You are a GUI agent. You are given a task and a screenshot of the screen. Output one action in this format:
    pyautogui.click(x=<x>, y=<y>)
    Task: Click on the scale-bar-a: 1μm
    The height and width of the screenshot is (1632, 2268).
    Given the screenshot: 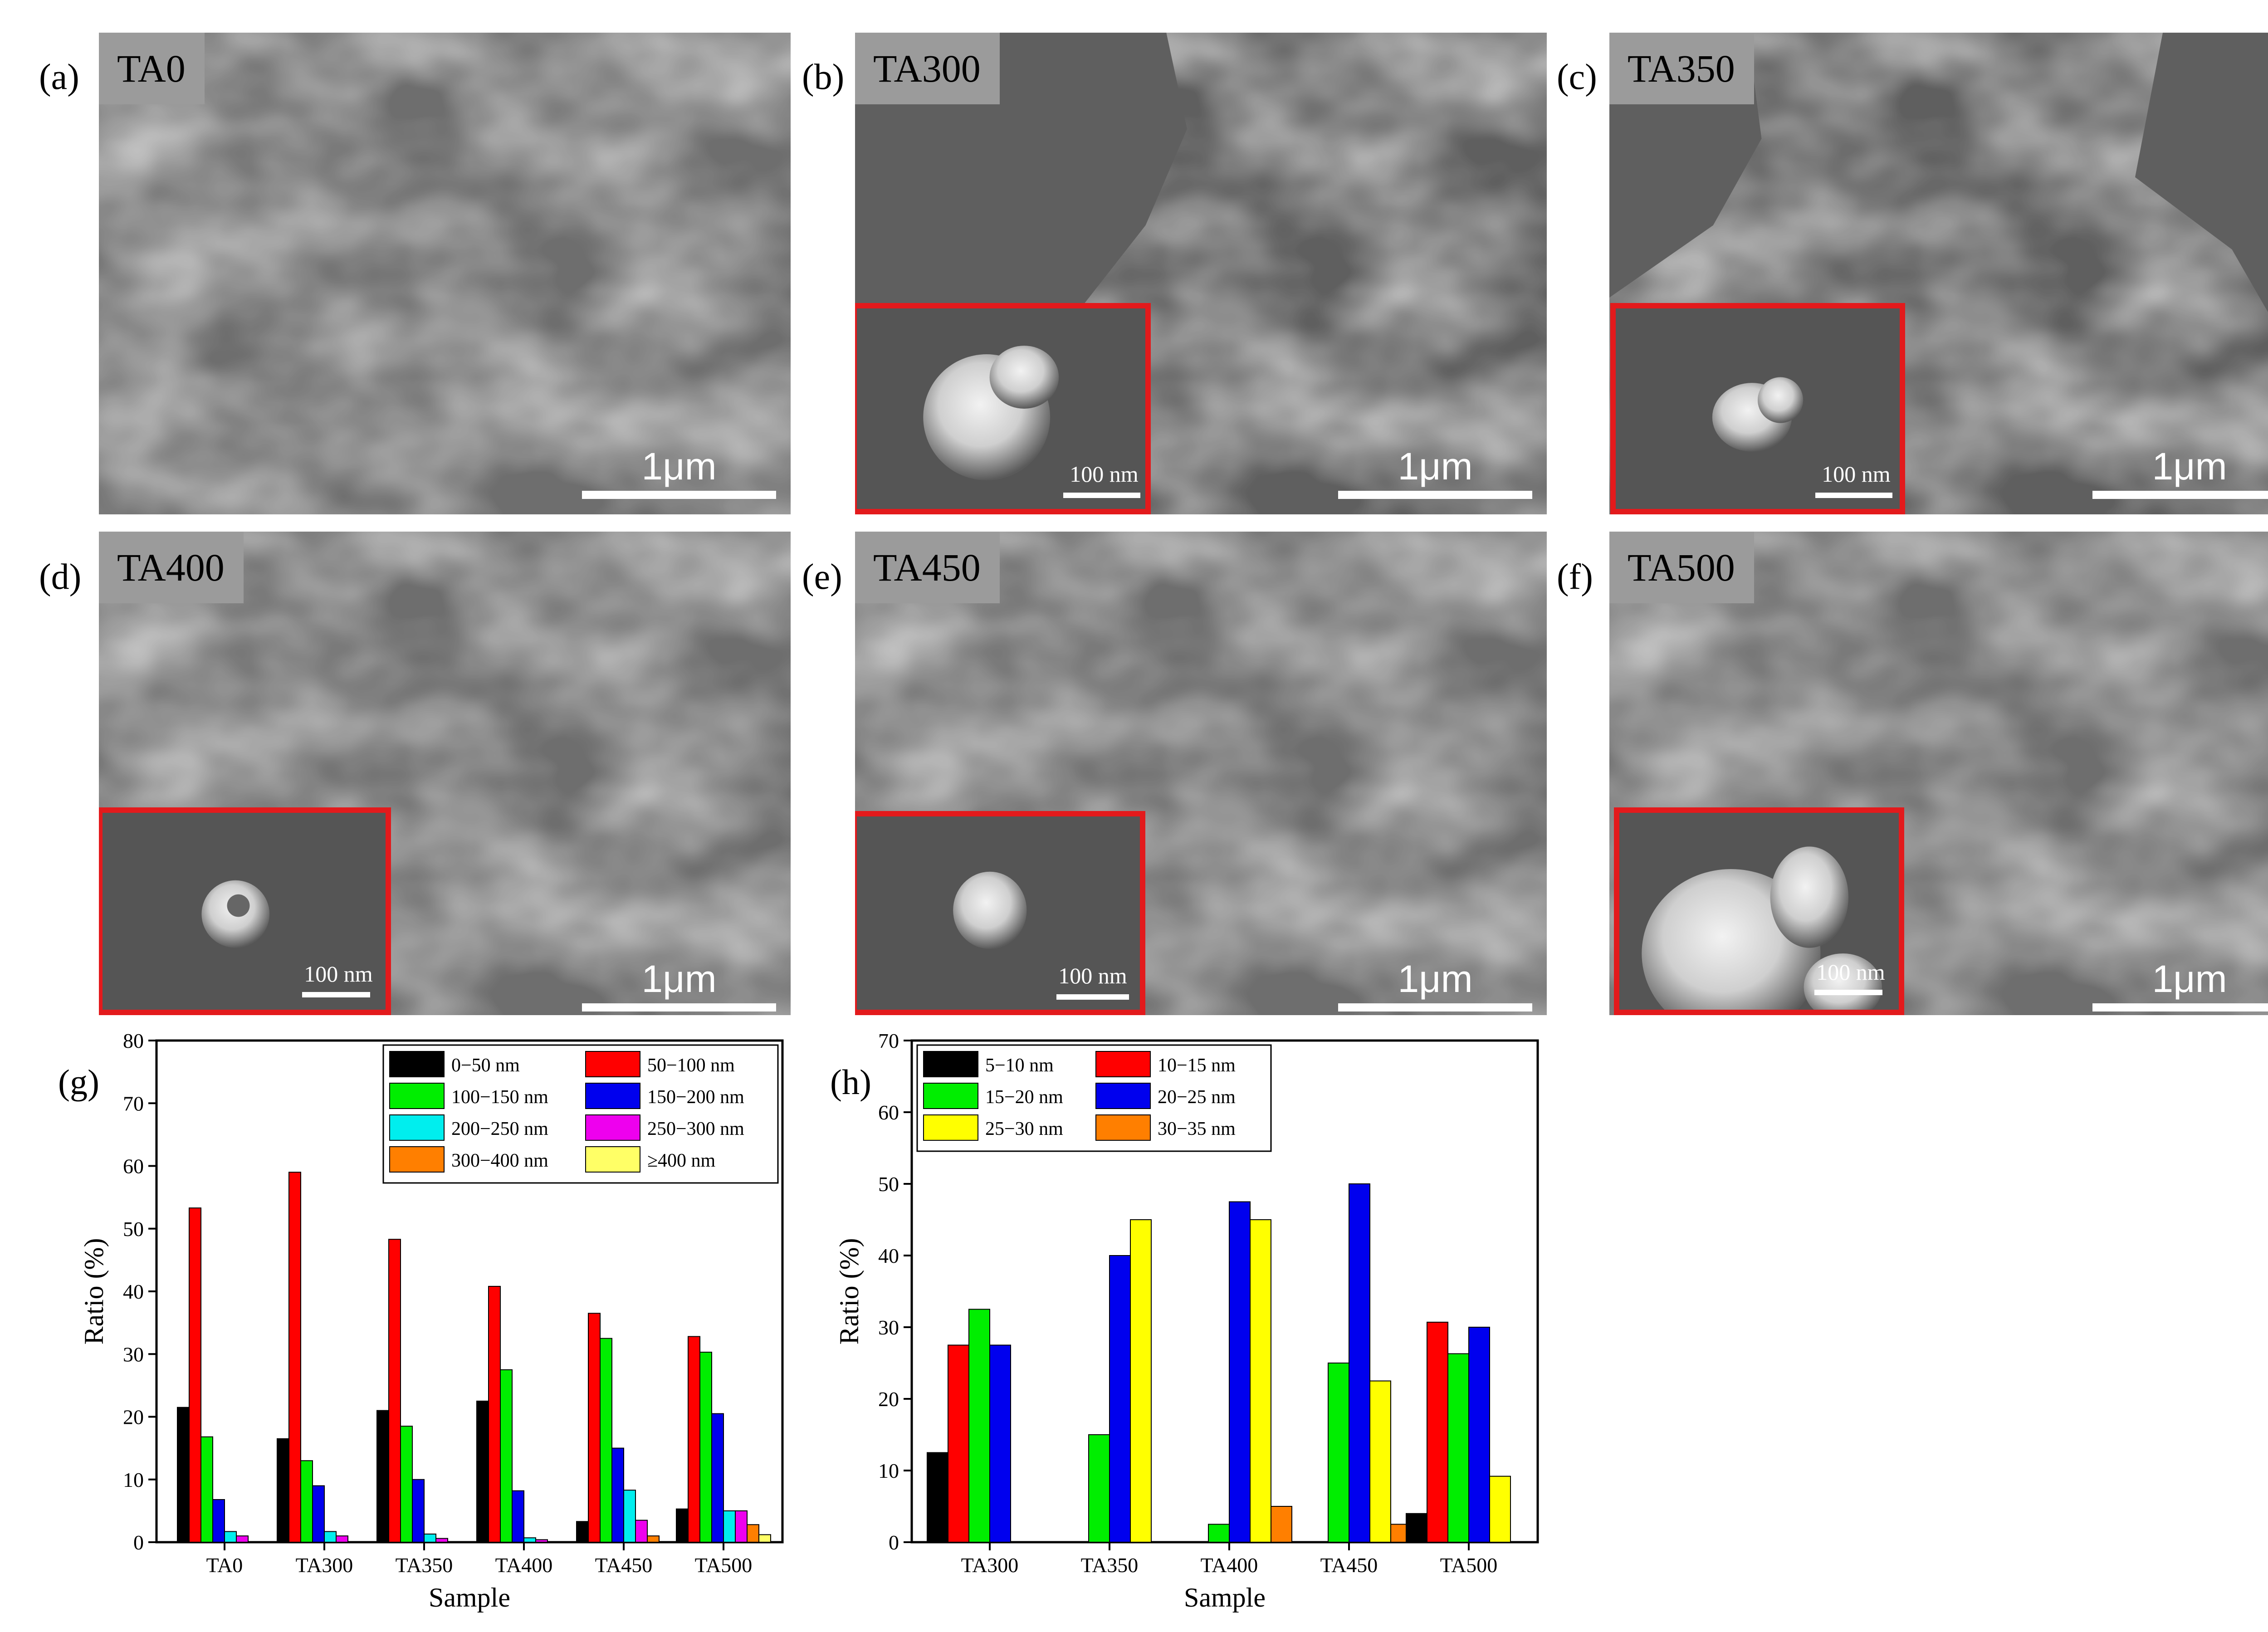 What is the action you would take?
    pyautogui.click(x=679, y=473)
    